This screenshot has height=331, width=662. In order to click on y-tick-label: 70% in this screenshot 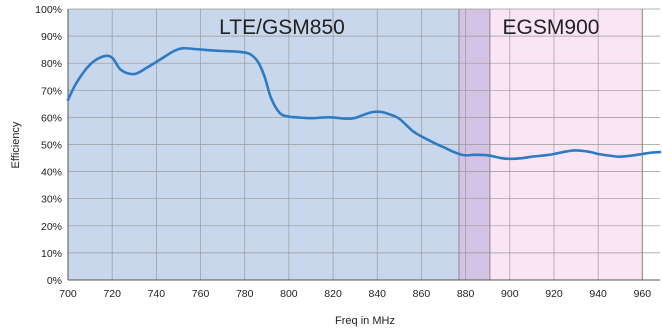, I will do `click(51, 91)`.